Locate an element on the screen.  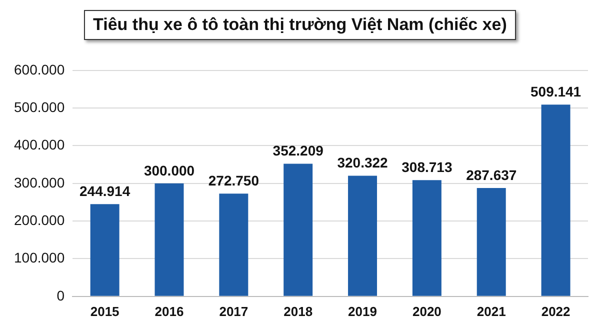
data-label: 320.322 is located at coordinates (362, 162).